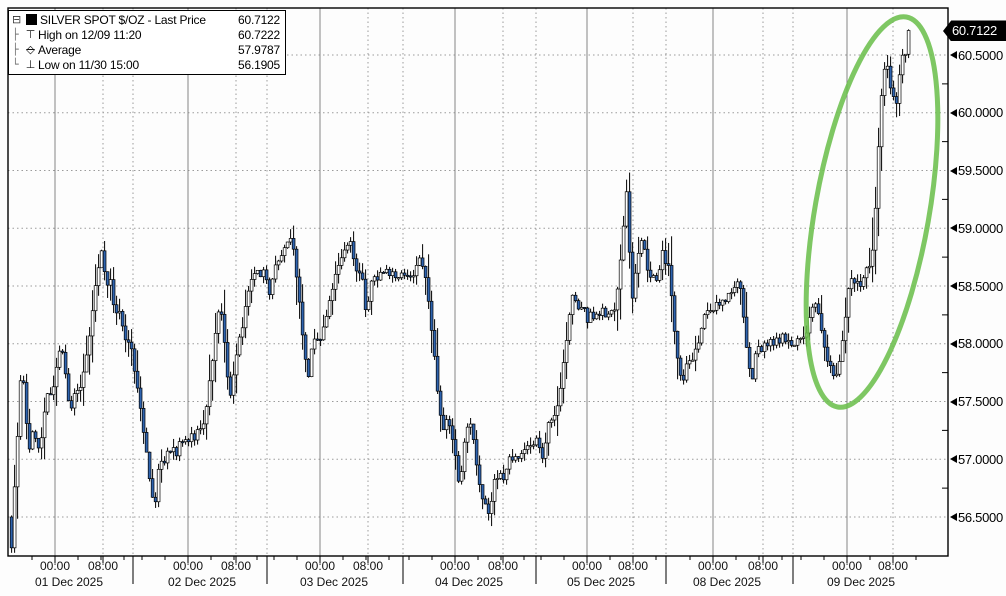 This screenshot has height=596, width=1006. What do you see at coordinates (103, 566) in the screenshot?
I see `x-axis-time-label: 08:00` at bounding box center [103, 566].